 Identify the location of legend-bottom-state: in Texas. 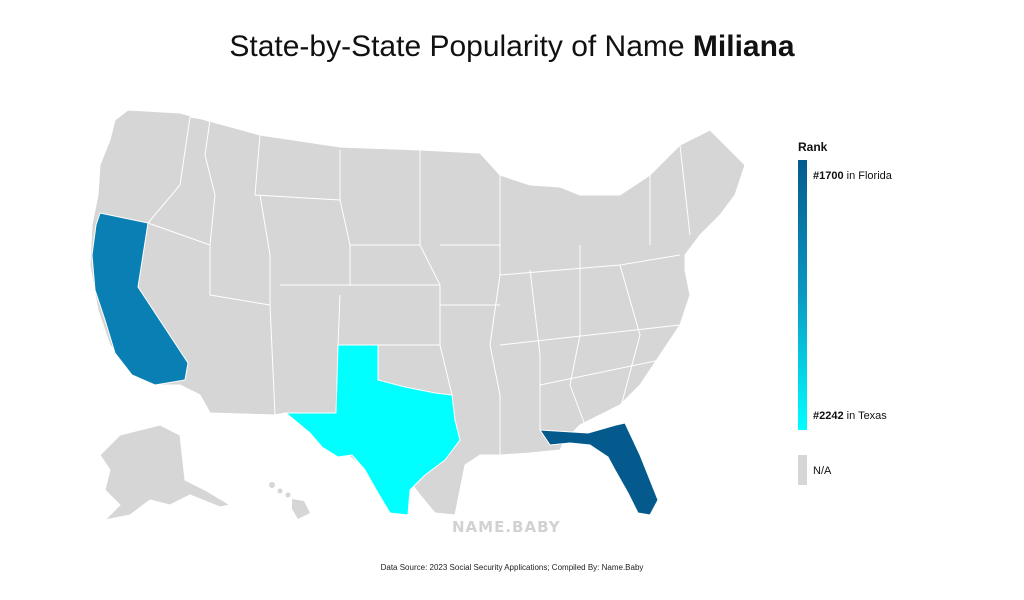
(865, 416).